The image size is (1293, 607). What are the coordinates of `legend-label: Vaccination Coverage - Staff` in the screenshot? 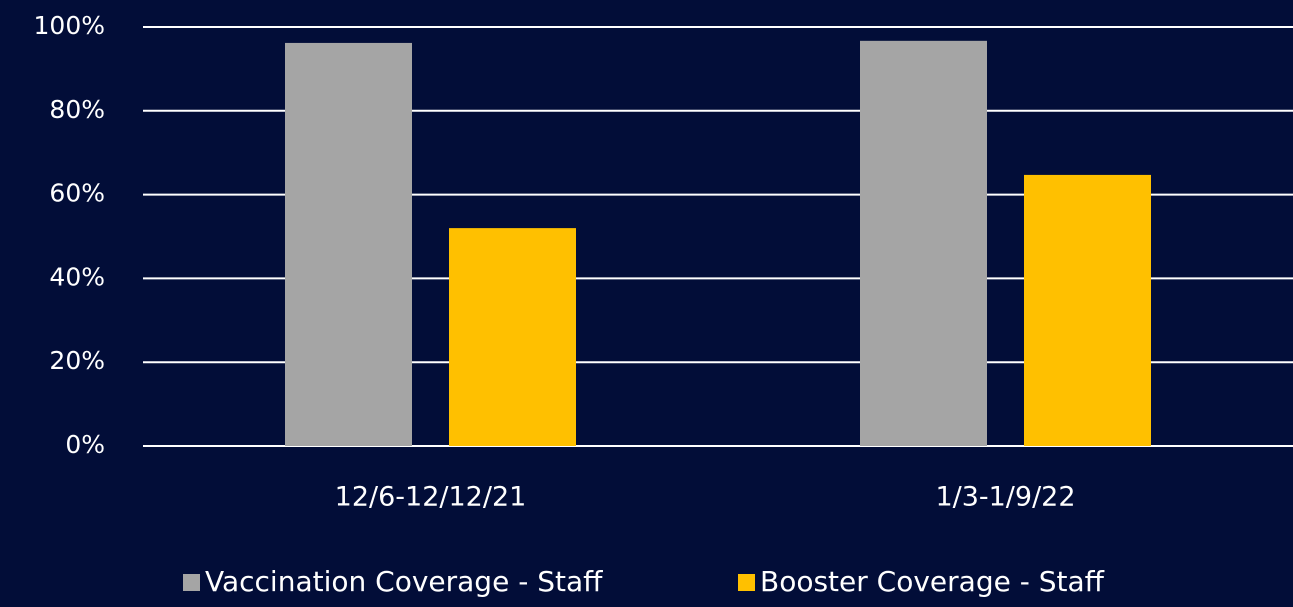 It's located at (404, 581).